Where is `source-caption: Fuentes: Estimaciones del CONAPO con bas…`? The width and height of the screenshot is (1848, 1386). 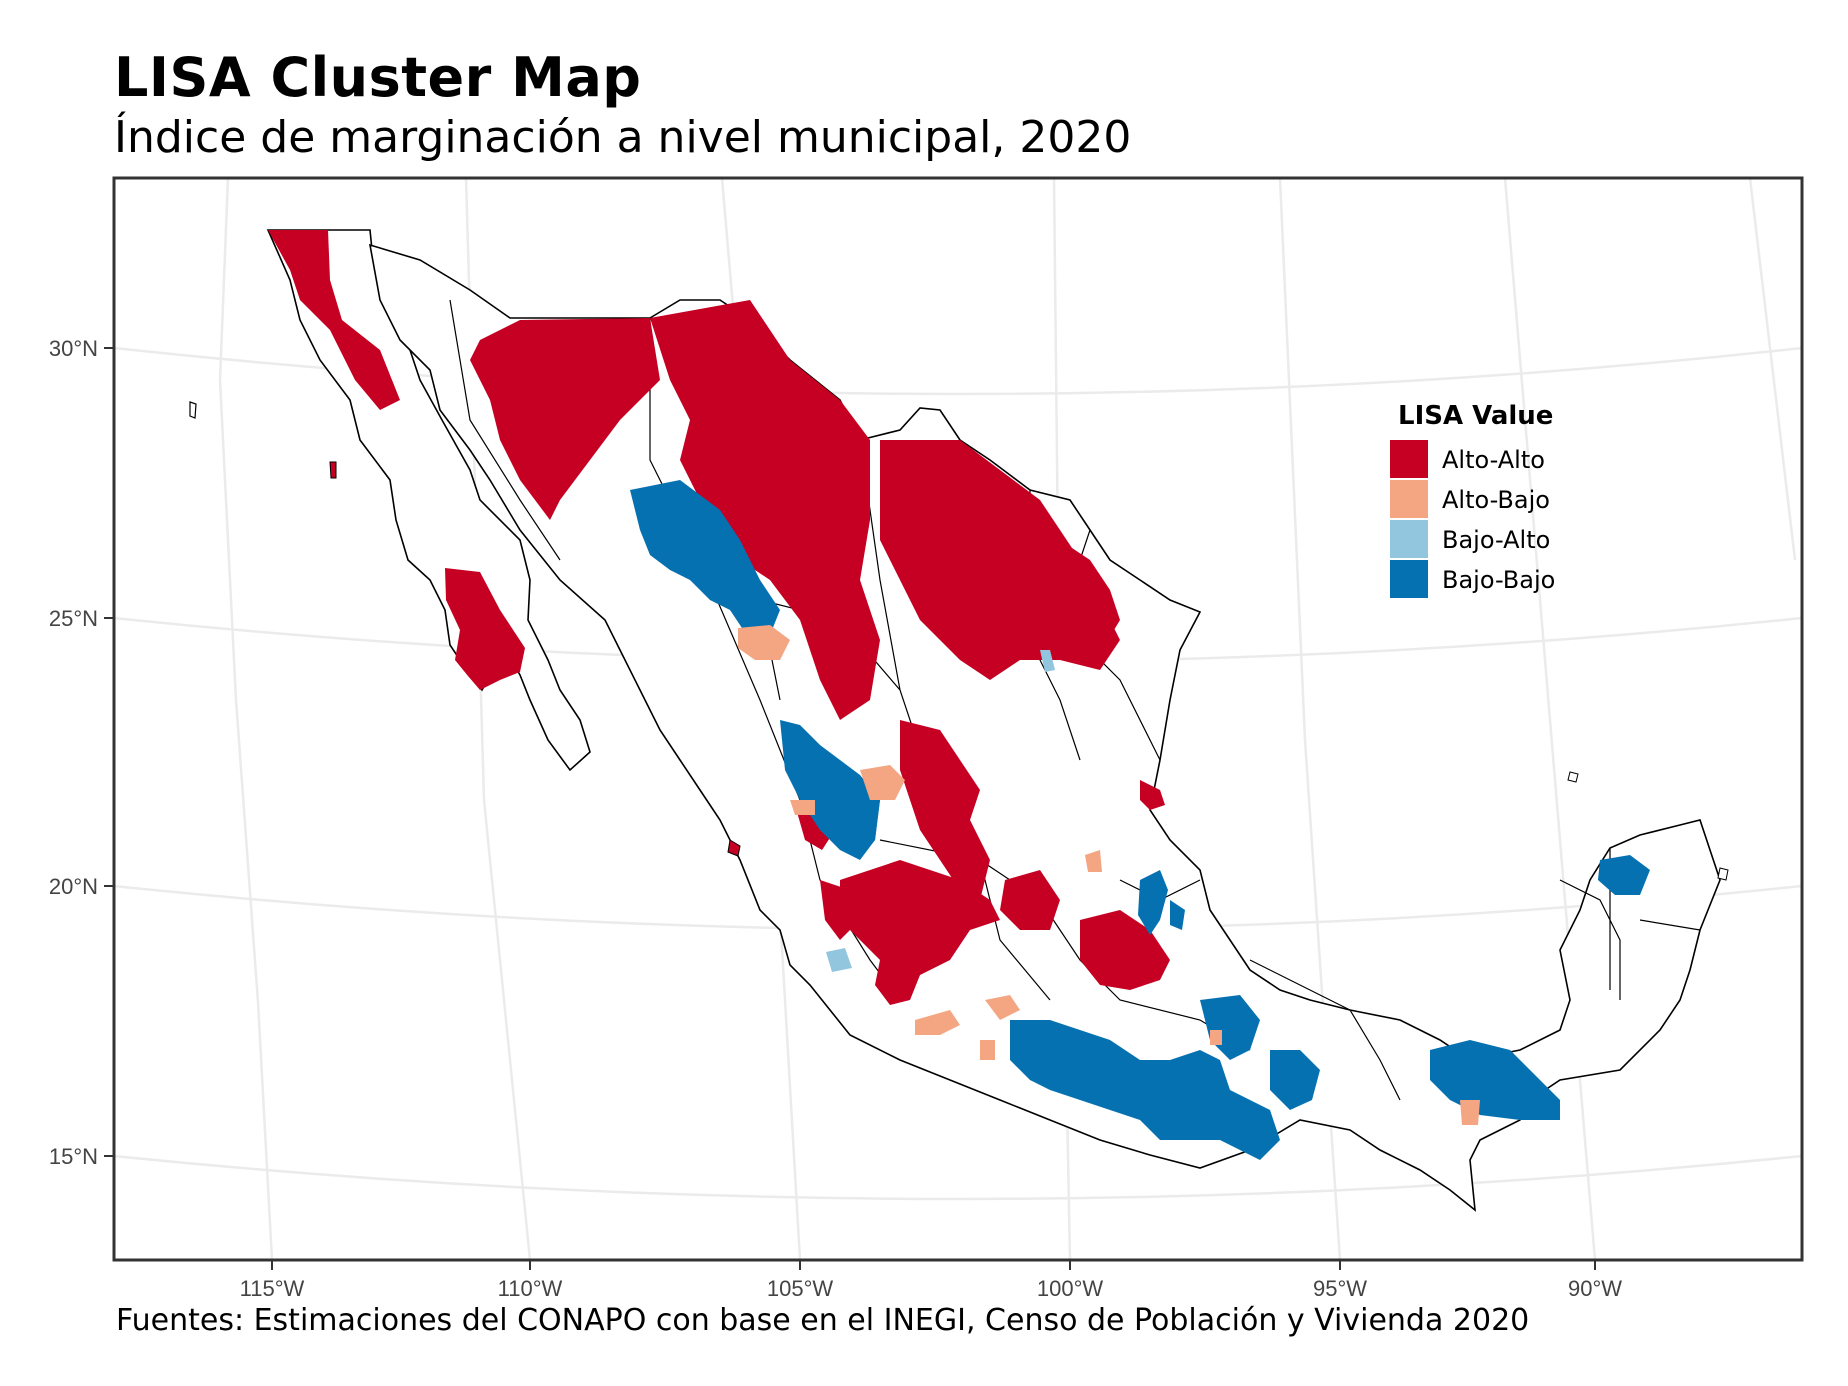 source-caption: Fuentes: Estimaciones del CONAPO con bas… is located at coordinates (823, 1320).